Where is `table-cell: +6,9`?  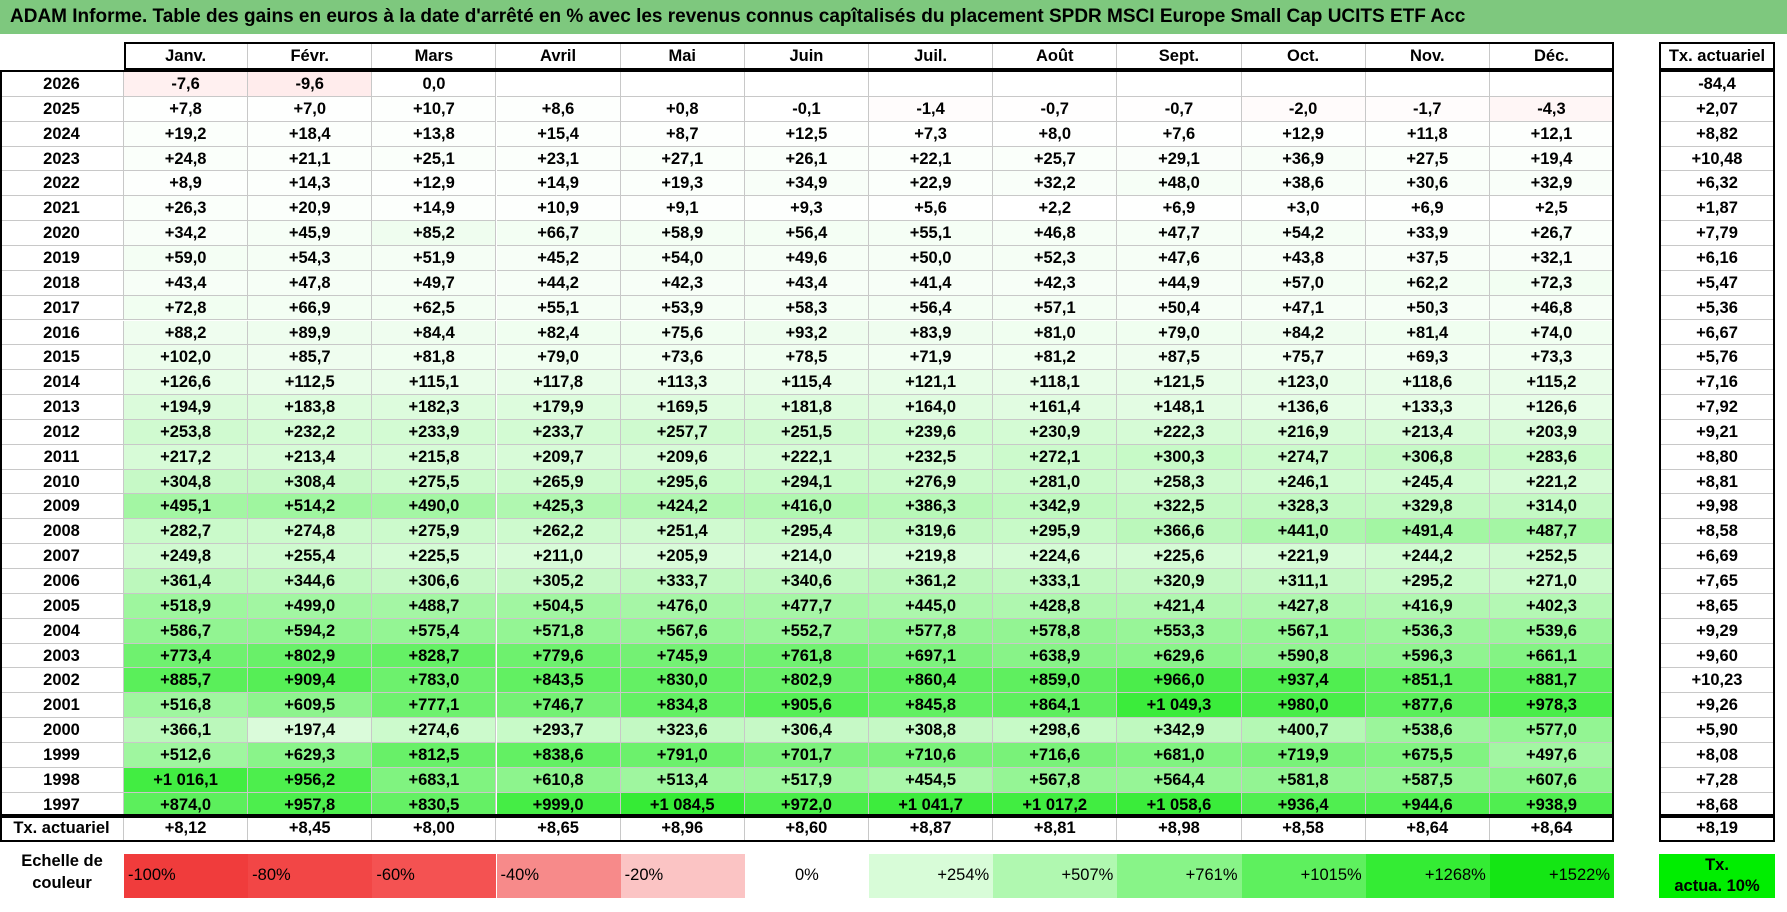
table-cell: +6,9 is located at coordinates (1179, 209).